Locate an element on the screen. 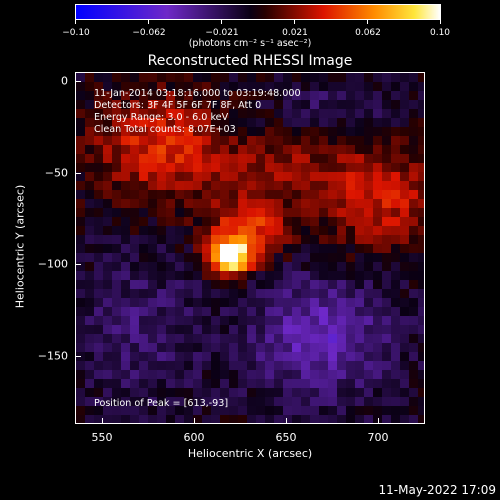  detectors-text: Detectors: 3F 4F 5F 6F 7F 8F, Att 0 is located at coordinates (178, 105).